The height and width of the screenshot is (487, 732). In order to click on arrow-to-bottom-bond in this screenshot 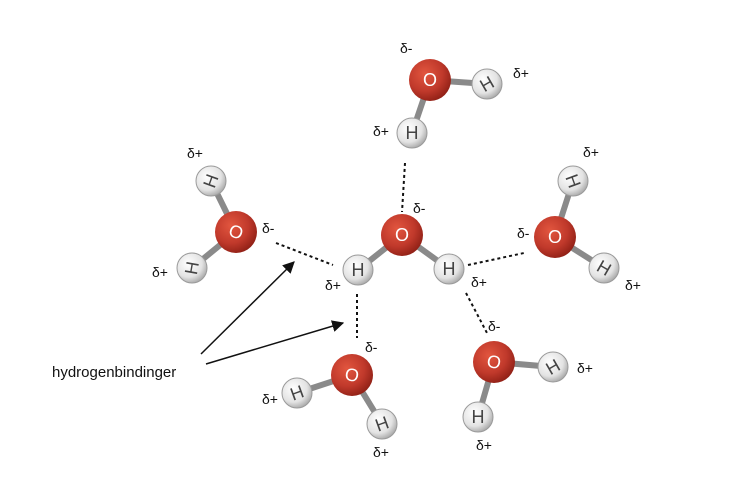, I will do `click(275, 342)`.